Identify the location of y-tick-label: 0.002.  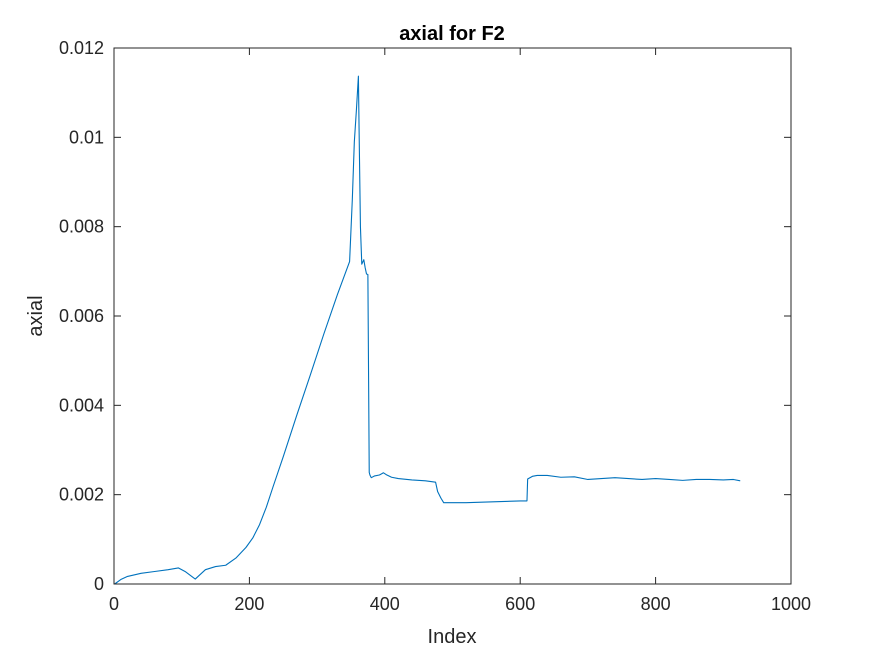
(81, 495).